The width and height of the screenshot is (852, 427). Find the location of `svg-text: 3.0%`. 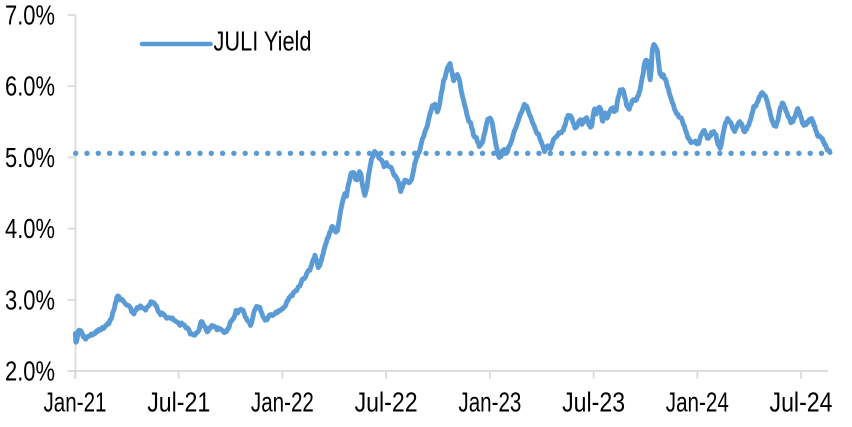

svg-text: 3.0% is located at coordinates (30, 299).